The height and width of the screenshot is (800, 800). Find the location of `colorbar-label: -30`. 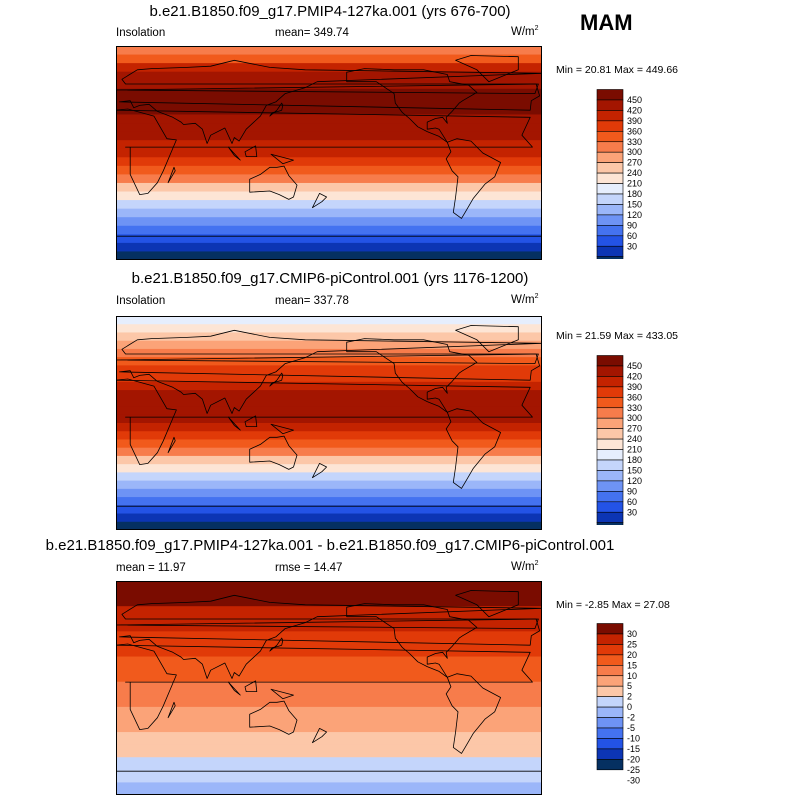

colorbar-label: -30 is located at coordinates (633, 780).